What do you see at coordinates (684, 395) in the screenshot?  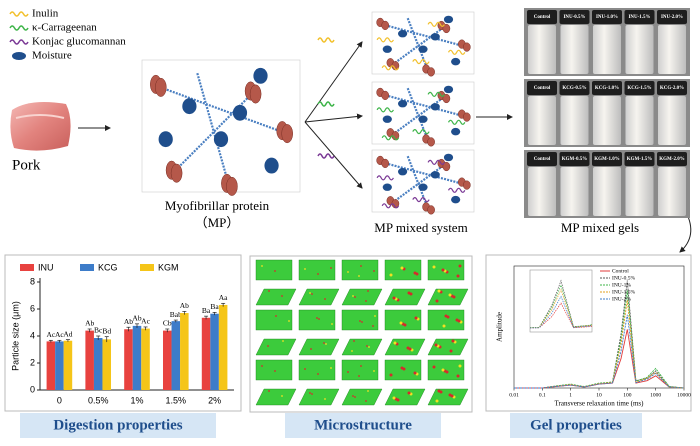 I see `x-tick-label: 10000` at bounding box center [684, 395].